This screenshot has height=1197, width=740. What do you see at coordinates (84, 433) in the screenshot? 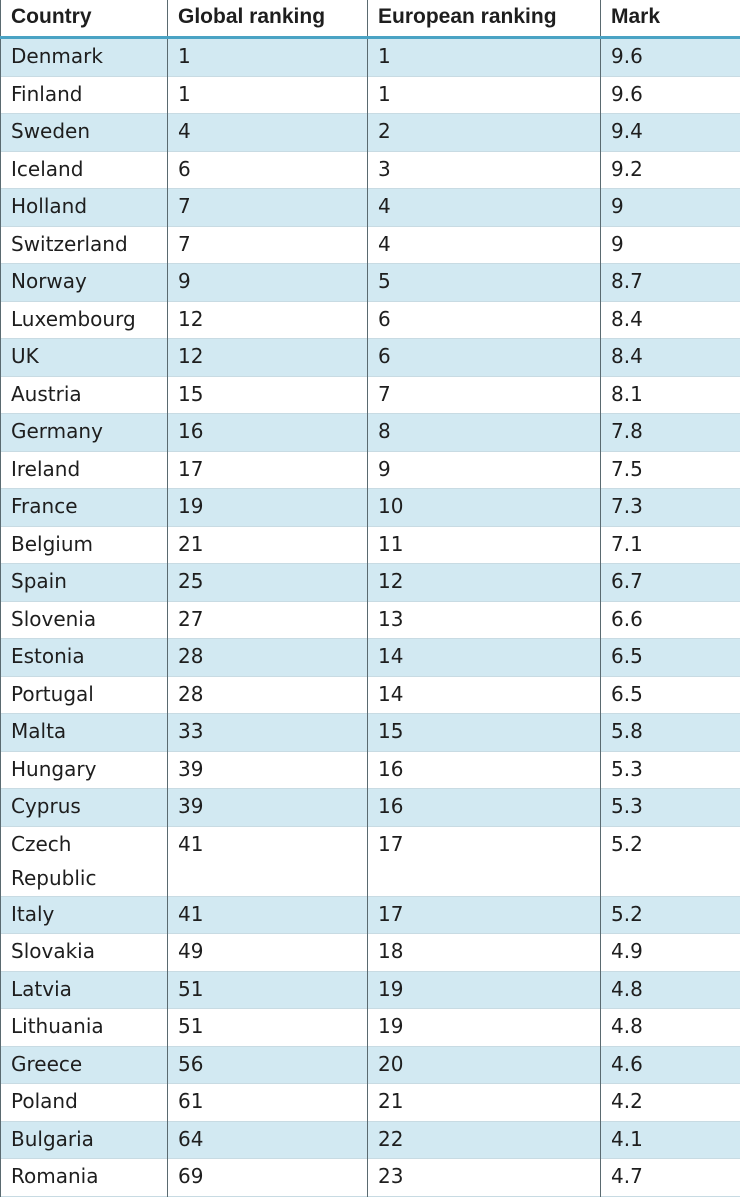
I see `country-cell: Germany` at bounding box center [84, 433].